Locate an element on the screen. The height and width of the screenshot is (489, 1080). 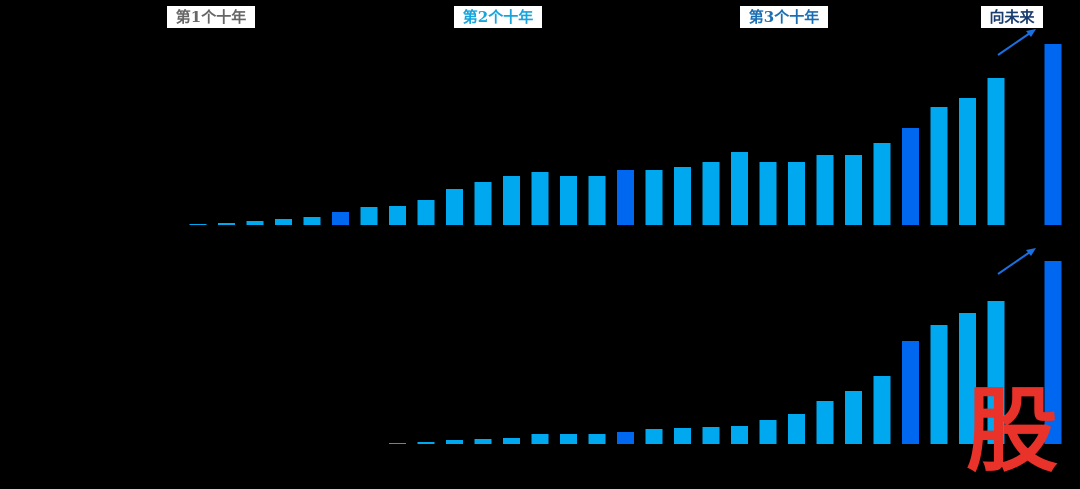
watermark: 股 is located at coordinates (1012, 430).